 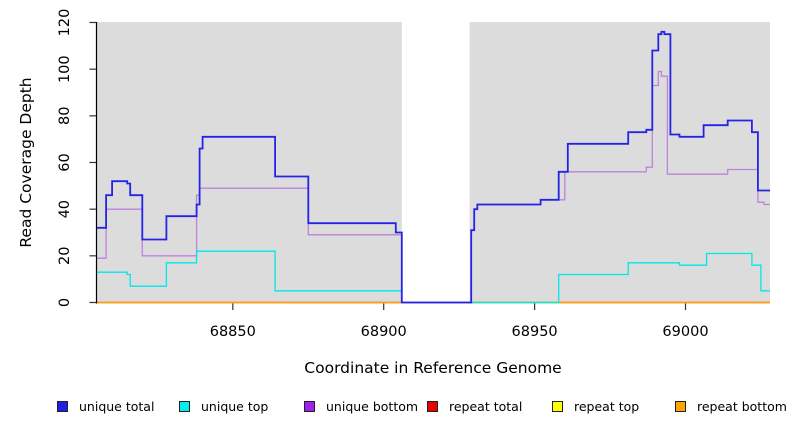 What do you see at coordinates (372, 406) in the screenshot?
I see `legend-label: unique bottom` at bounding box center [372, 406].